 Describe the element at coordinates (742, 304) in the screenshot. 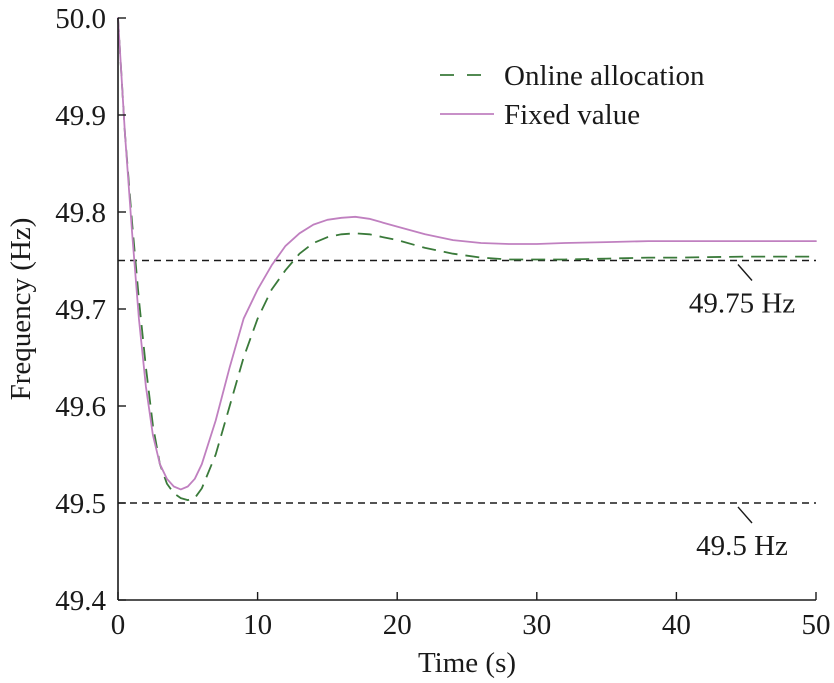

I see `annotation-49-75-hz: 49.75 Hz` at that location.